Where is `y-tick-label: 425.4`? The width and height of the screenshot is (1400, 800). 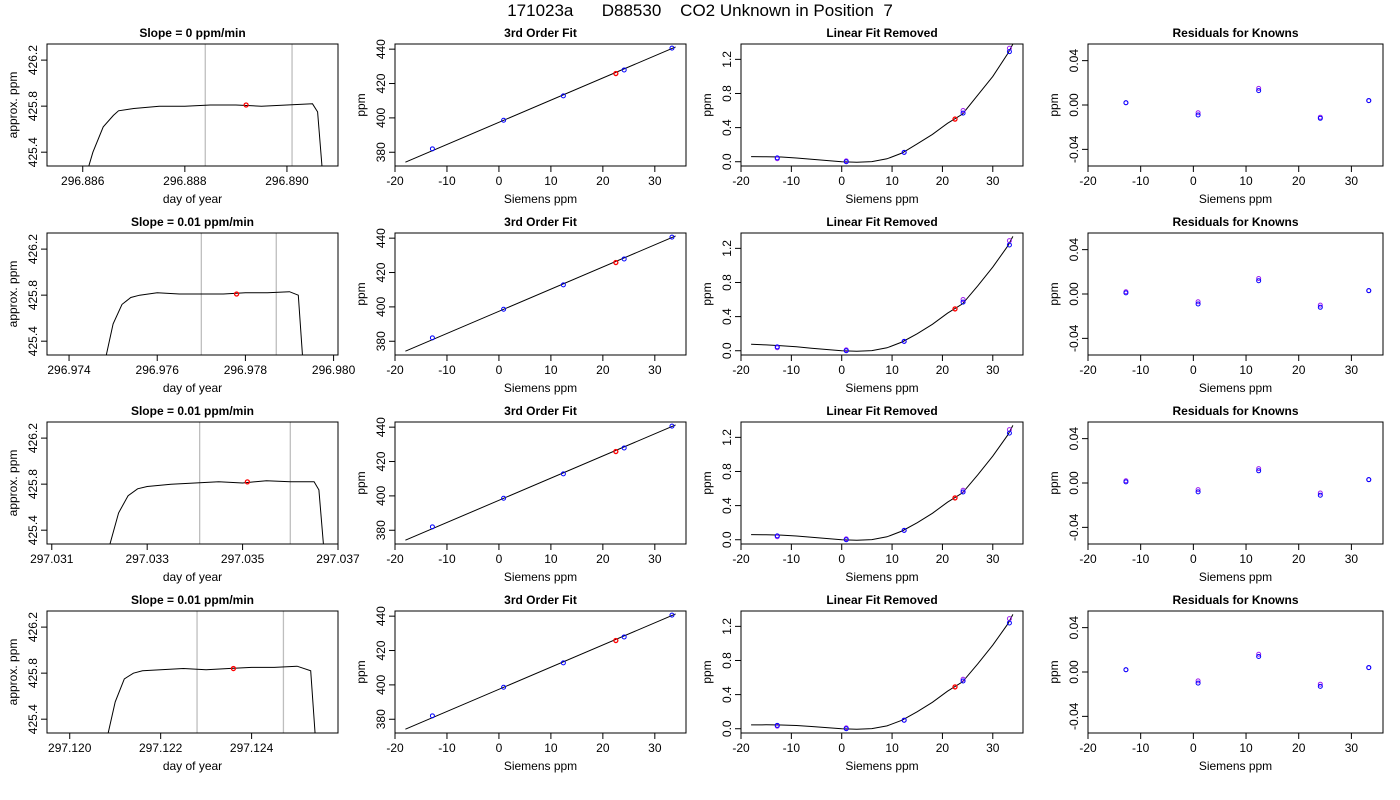
y-tick-label: 425.4 is located at coordinates (33, 719).